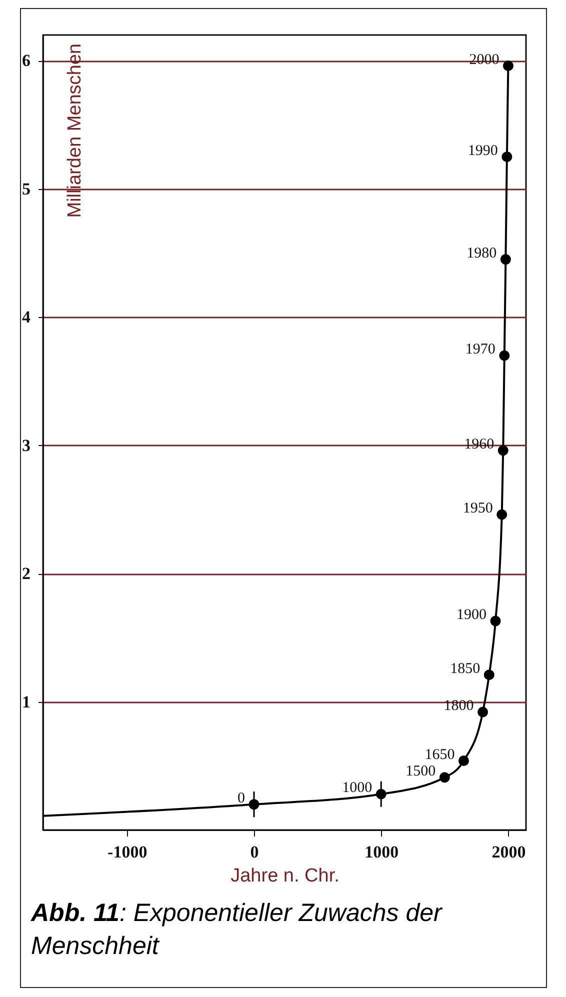 Image resolution: width=566 pixels, height=997 pixels. I want to click on annotation: 1970, so click(480, 350).